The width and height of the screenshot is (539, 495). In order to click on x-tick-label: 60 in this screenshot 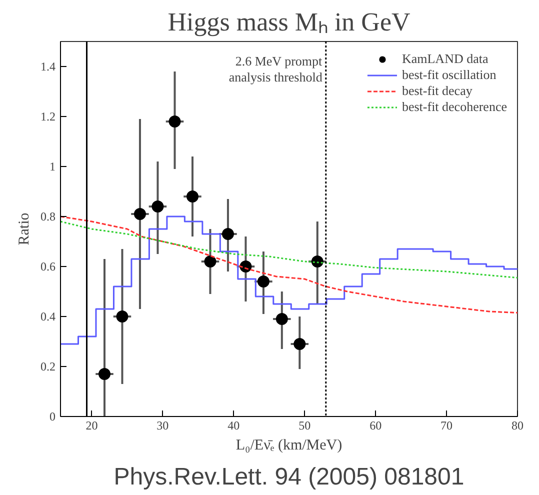, I will do `click(376, 425)`.